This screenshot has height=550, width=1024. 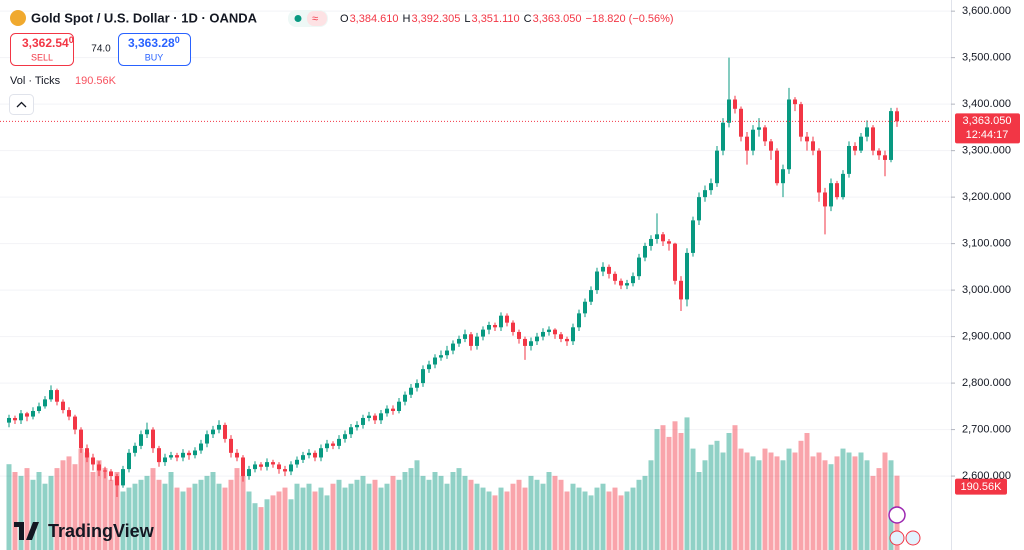 What do you see at coordinates (435, 19) in the screenshot?
I see `ohlc-value: 3,392.305` at bounding box center [435, 19].